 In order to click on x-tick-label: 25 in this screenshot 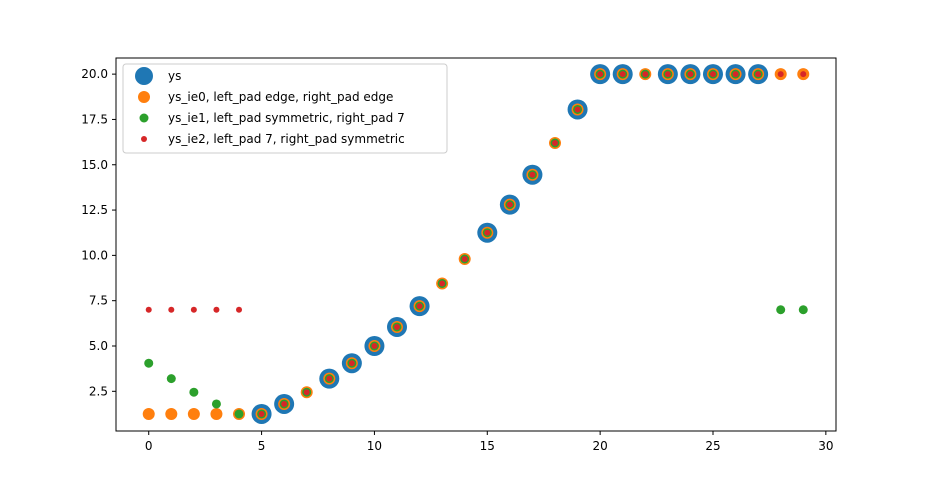, I will do `click(712, 446)`.